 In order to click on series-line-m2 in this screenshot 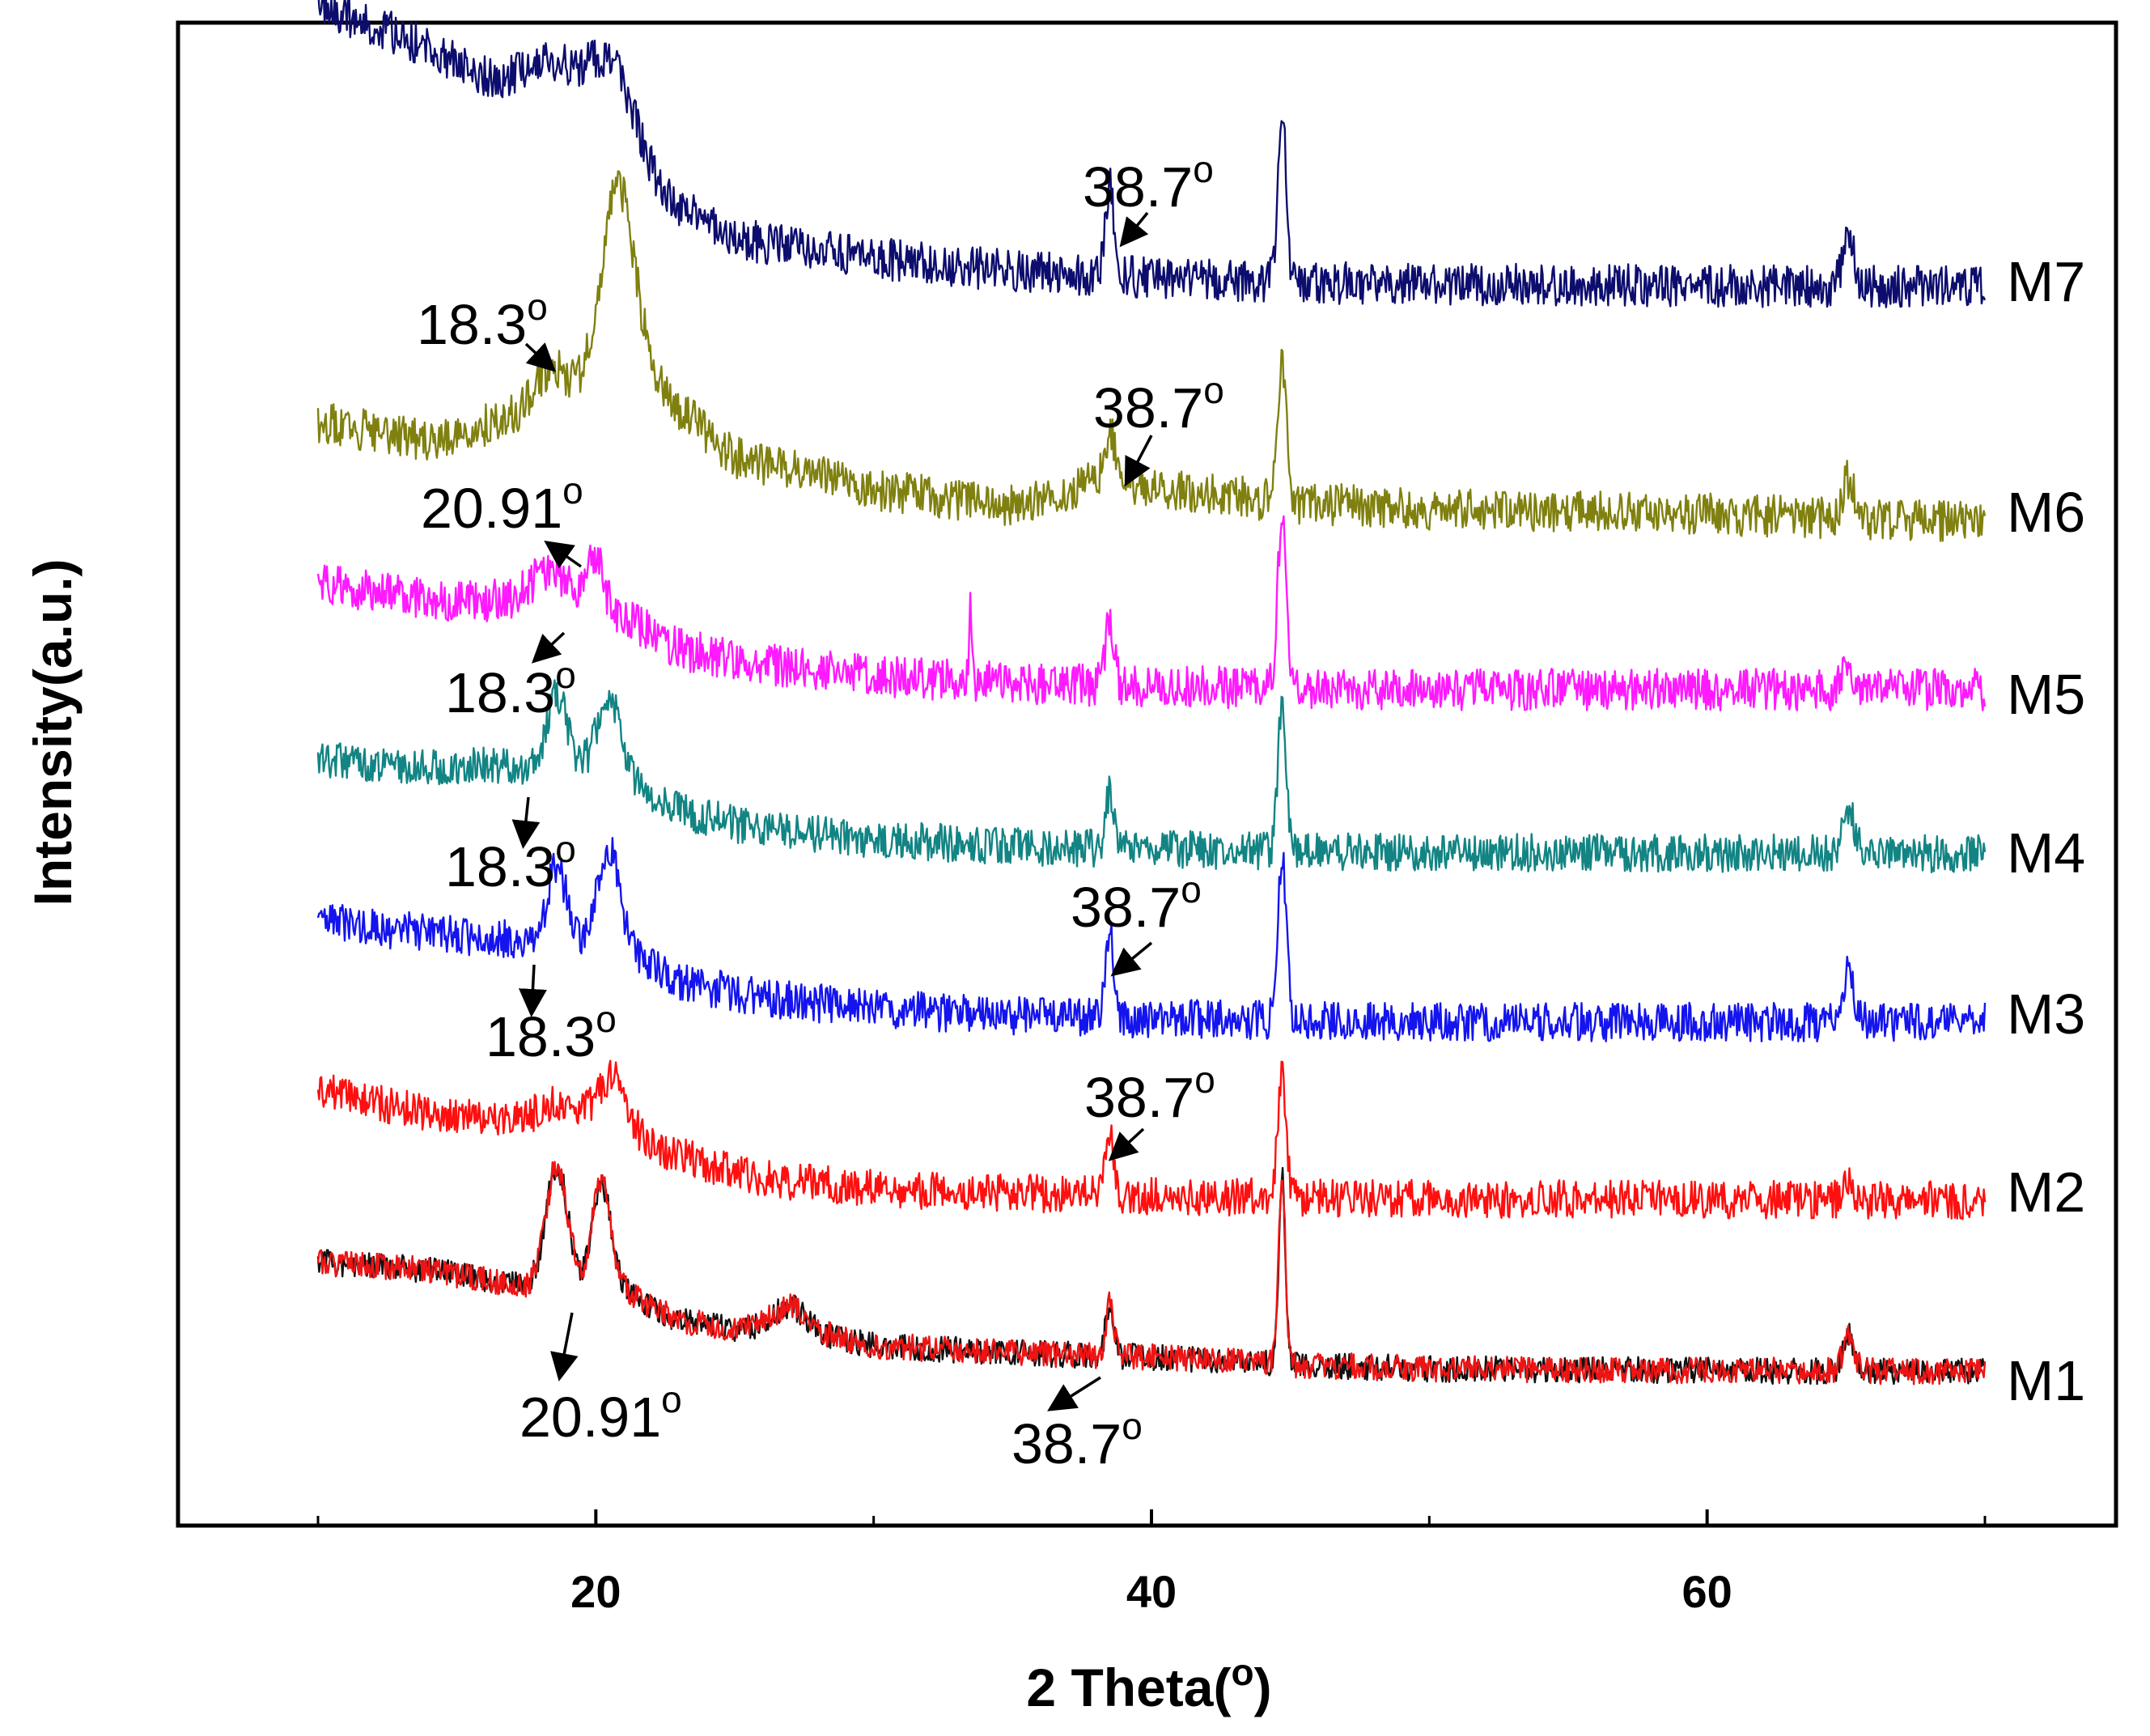, I will do `click(1151, 1139)`.